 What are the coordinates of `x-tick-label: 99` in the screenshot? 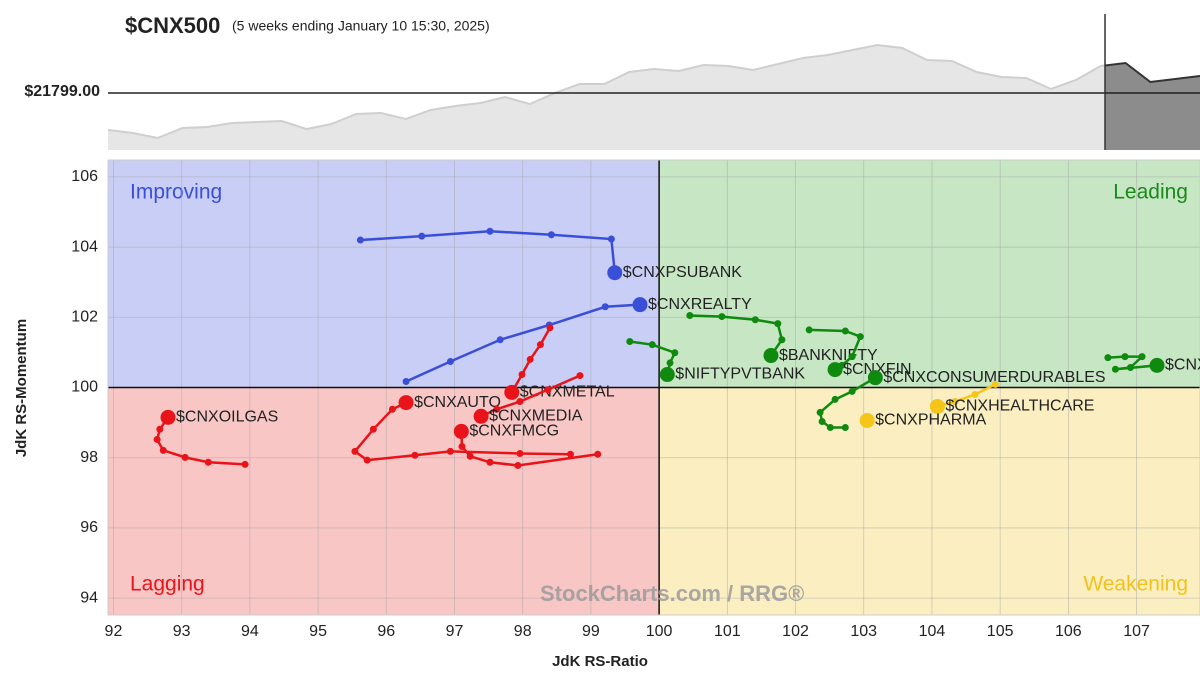 It's located at (591, 631).